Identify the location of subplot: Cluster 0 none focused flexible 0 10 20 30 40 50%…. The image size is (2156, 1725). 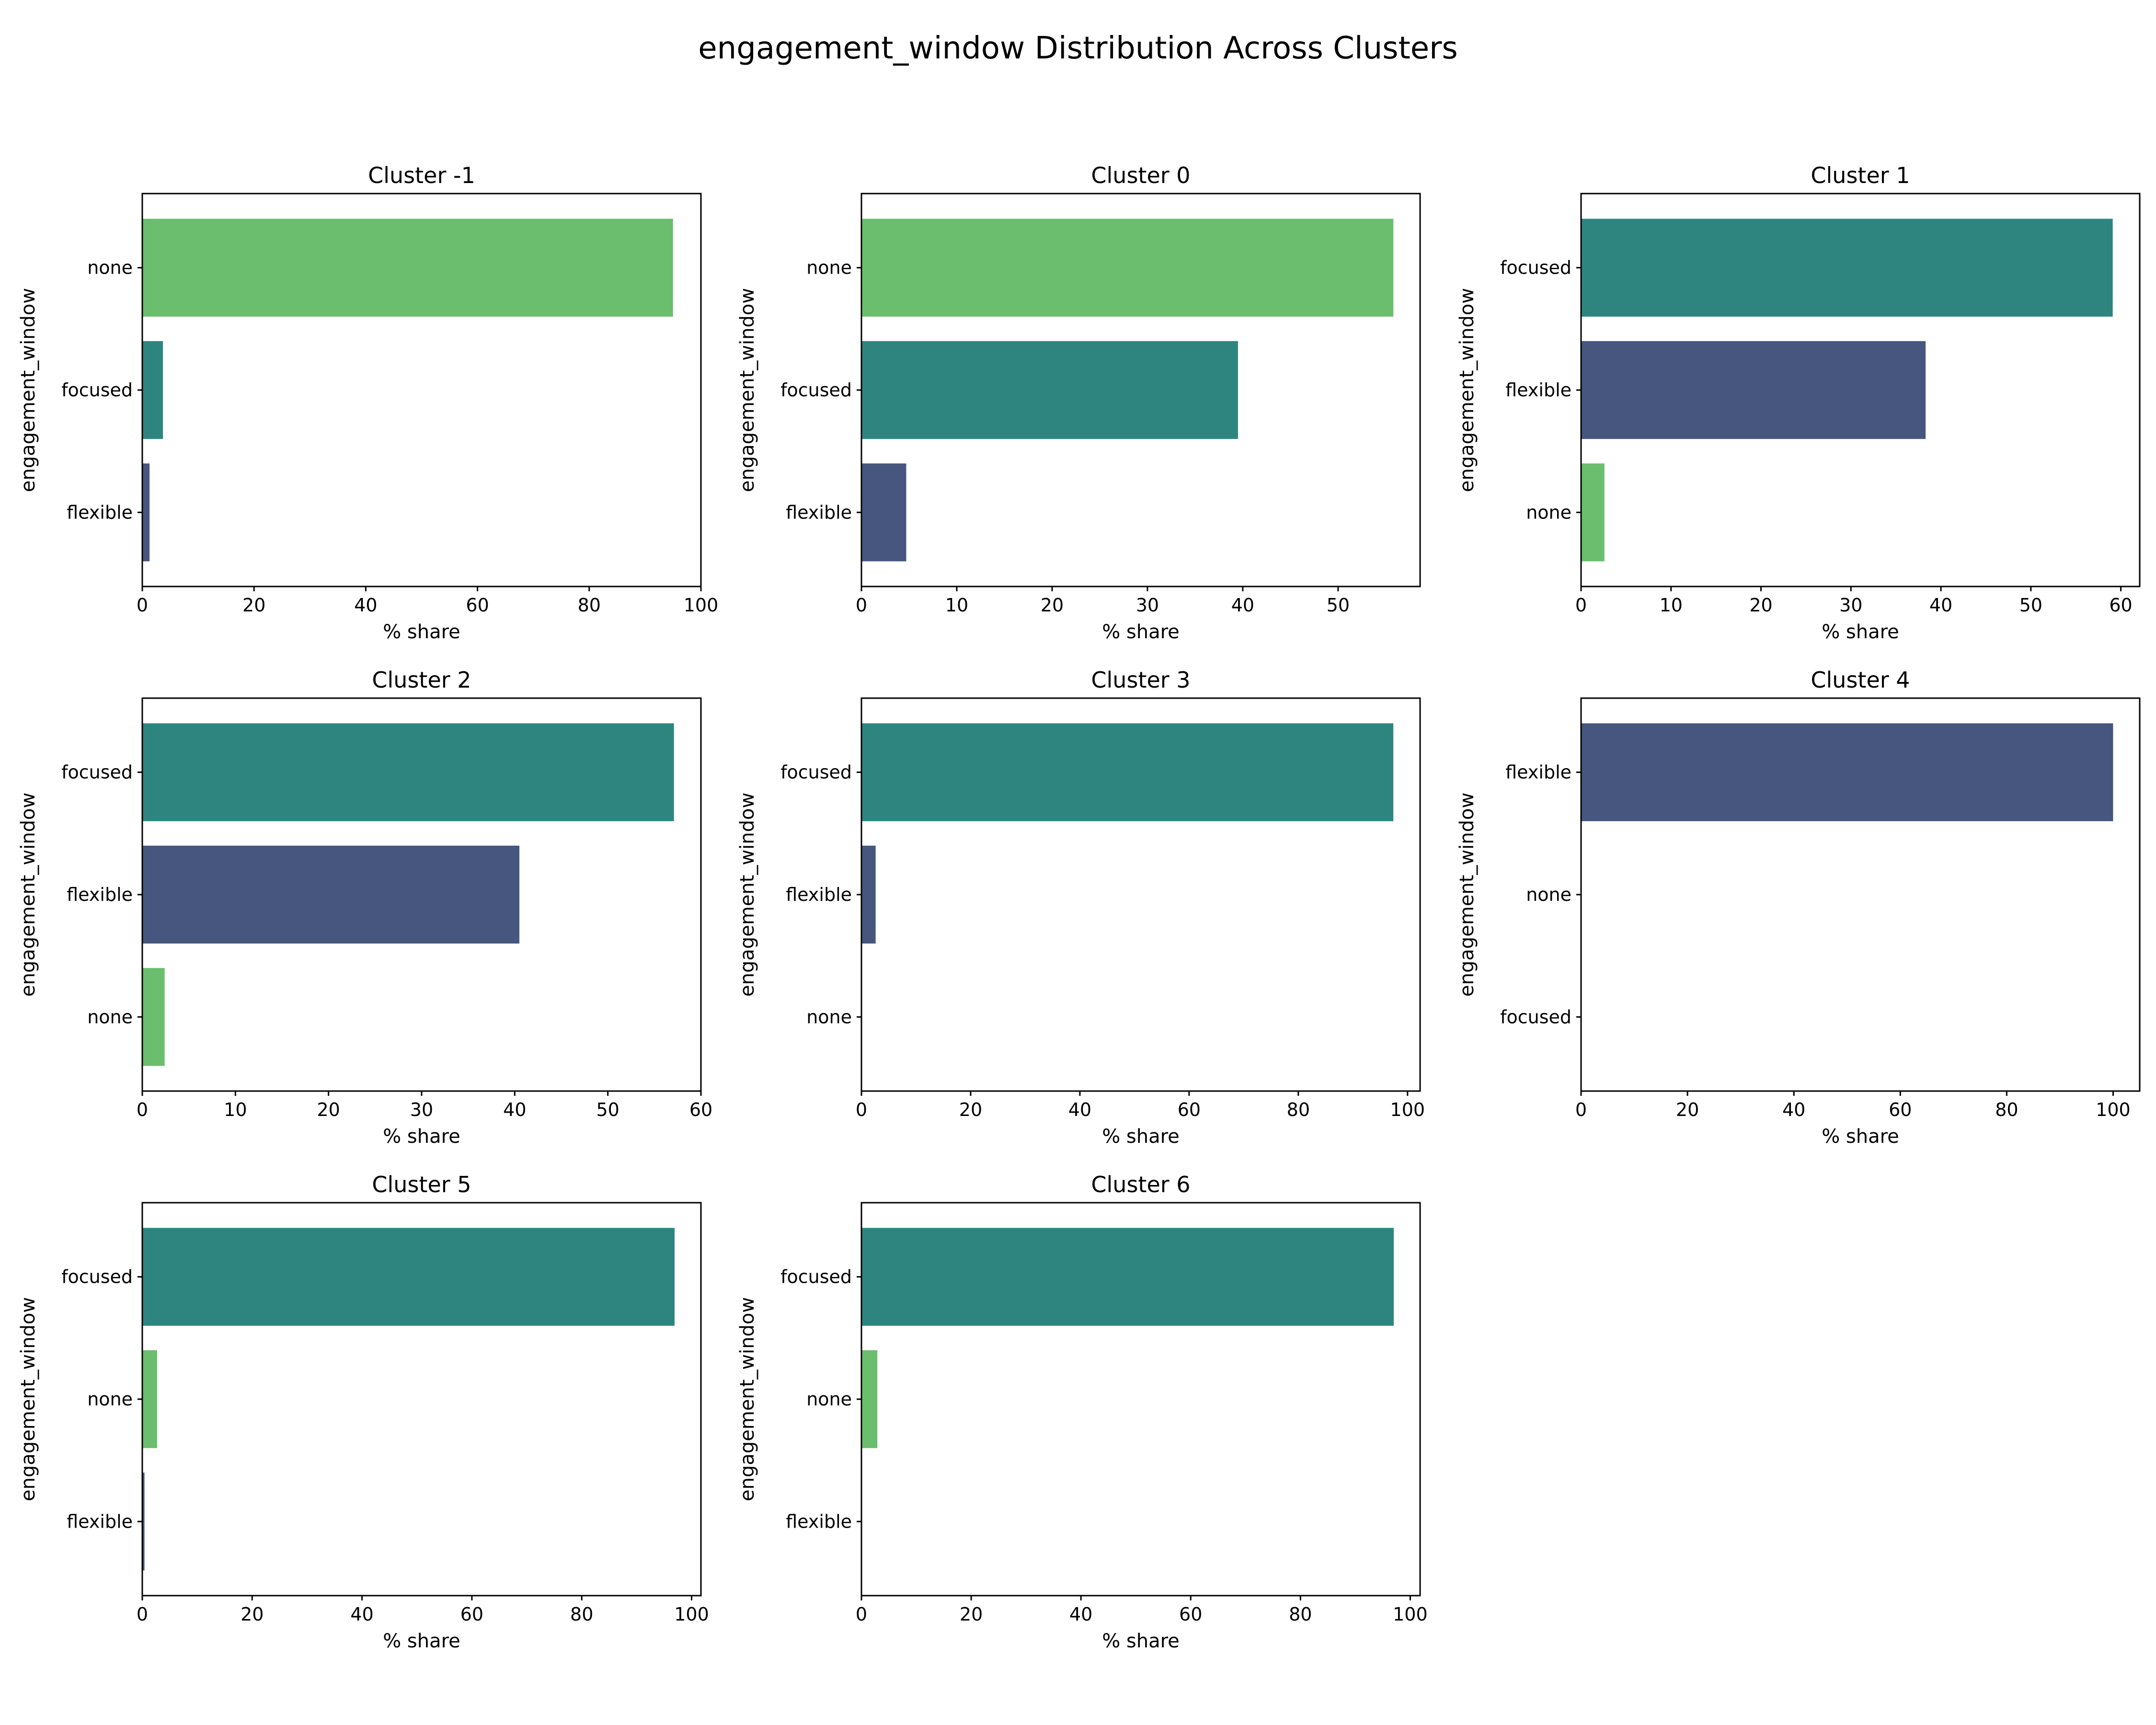
(1078, 402).